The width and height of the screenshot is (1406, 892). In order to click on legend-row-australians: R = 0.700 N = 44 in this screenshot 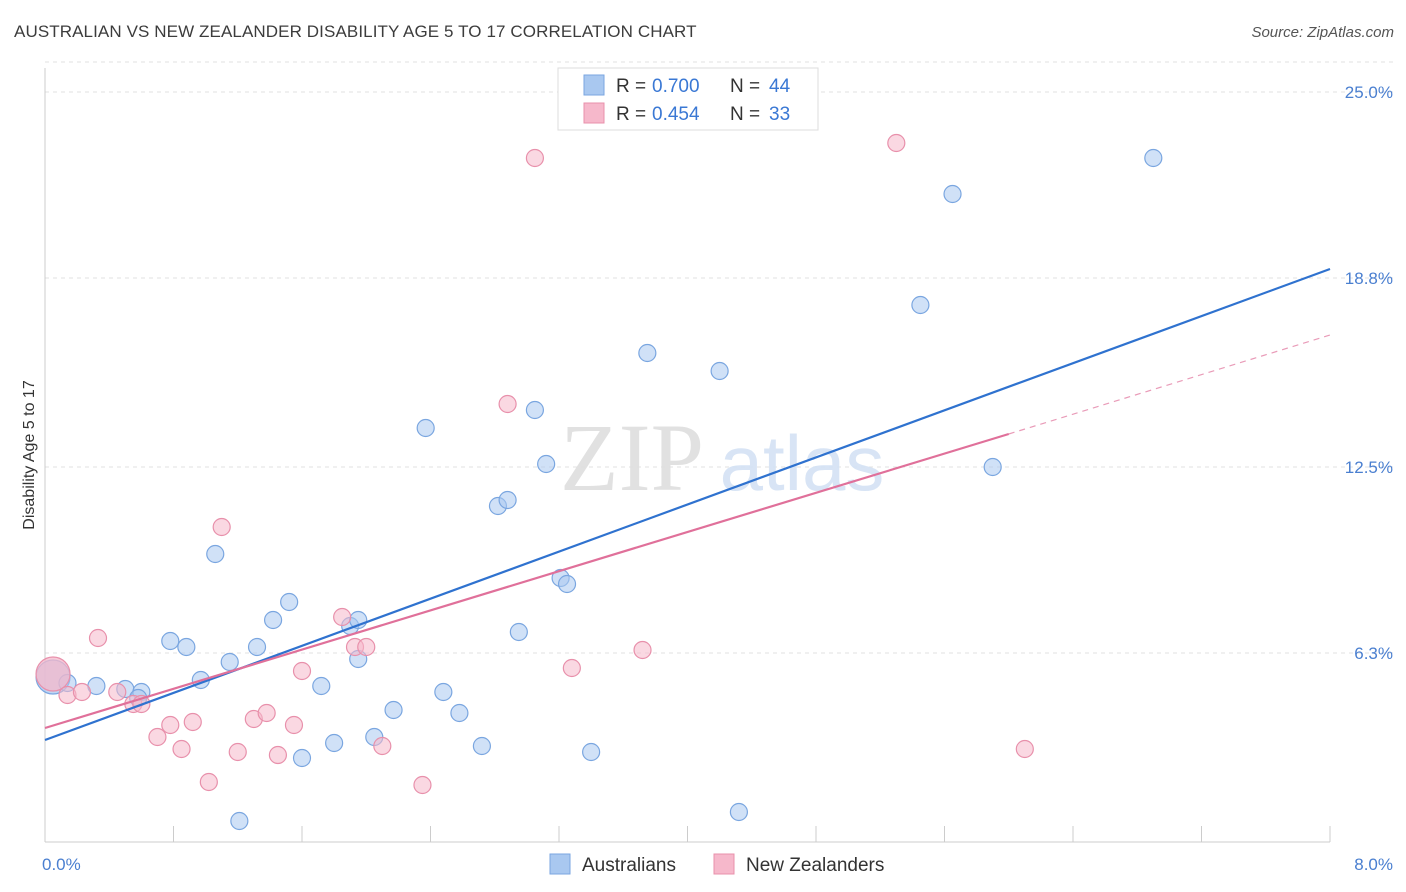, I will do `click(687, 85)`.